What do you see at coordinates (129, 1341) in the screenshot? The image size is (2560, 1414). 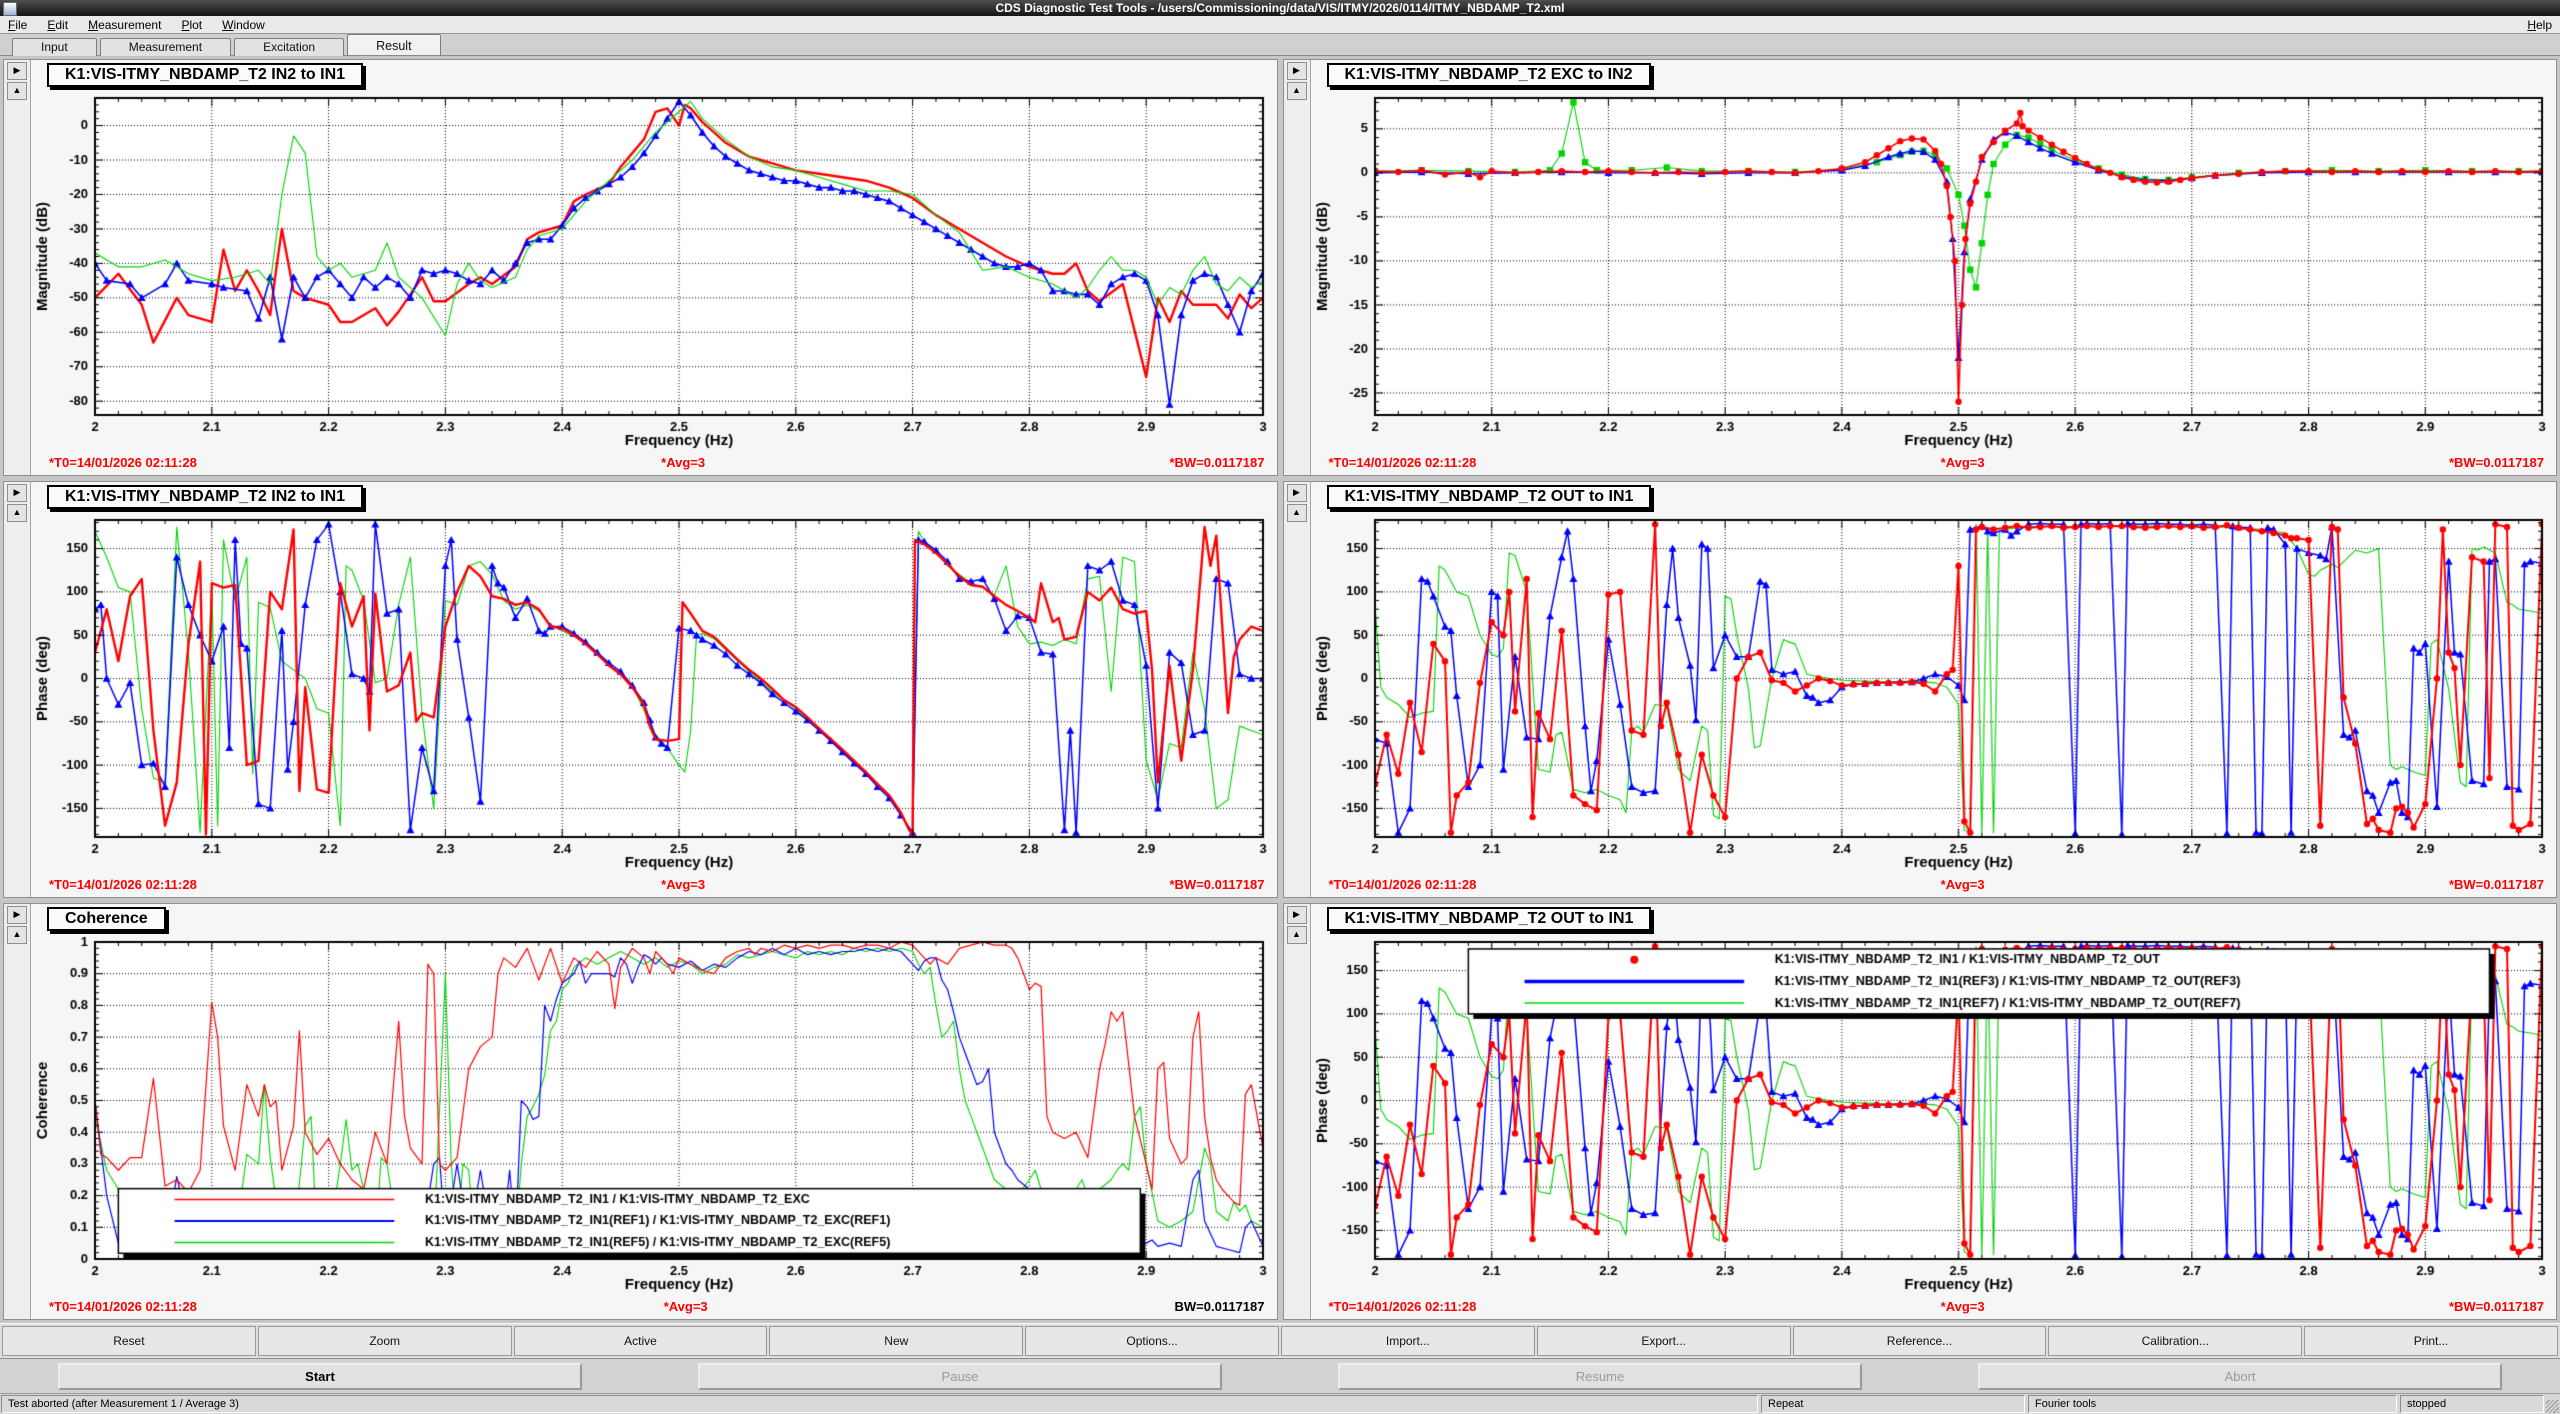 I see `reset-button: Reset` at bounding box center [129, 1341].